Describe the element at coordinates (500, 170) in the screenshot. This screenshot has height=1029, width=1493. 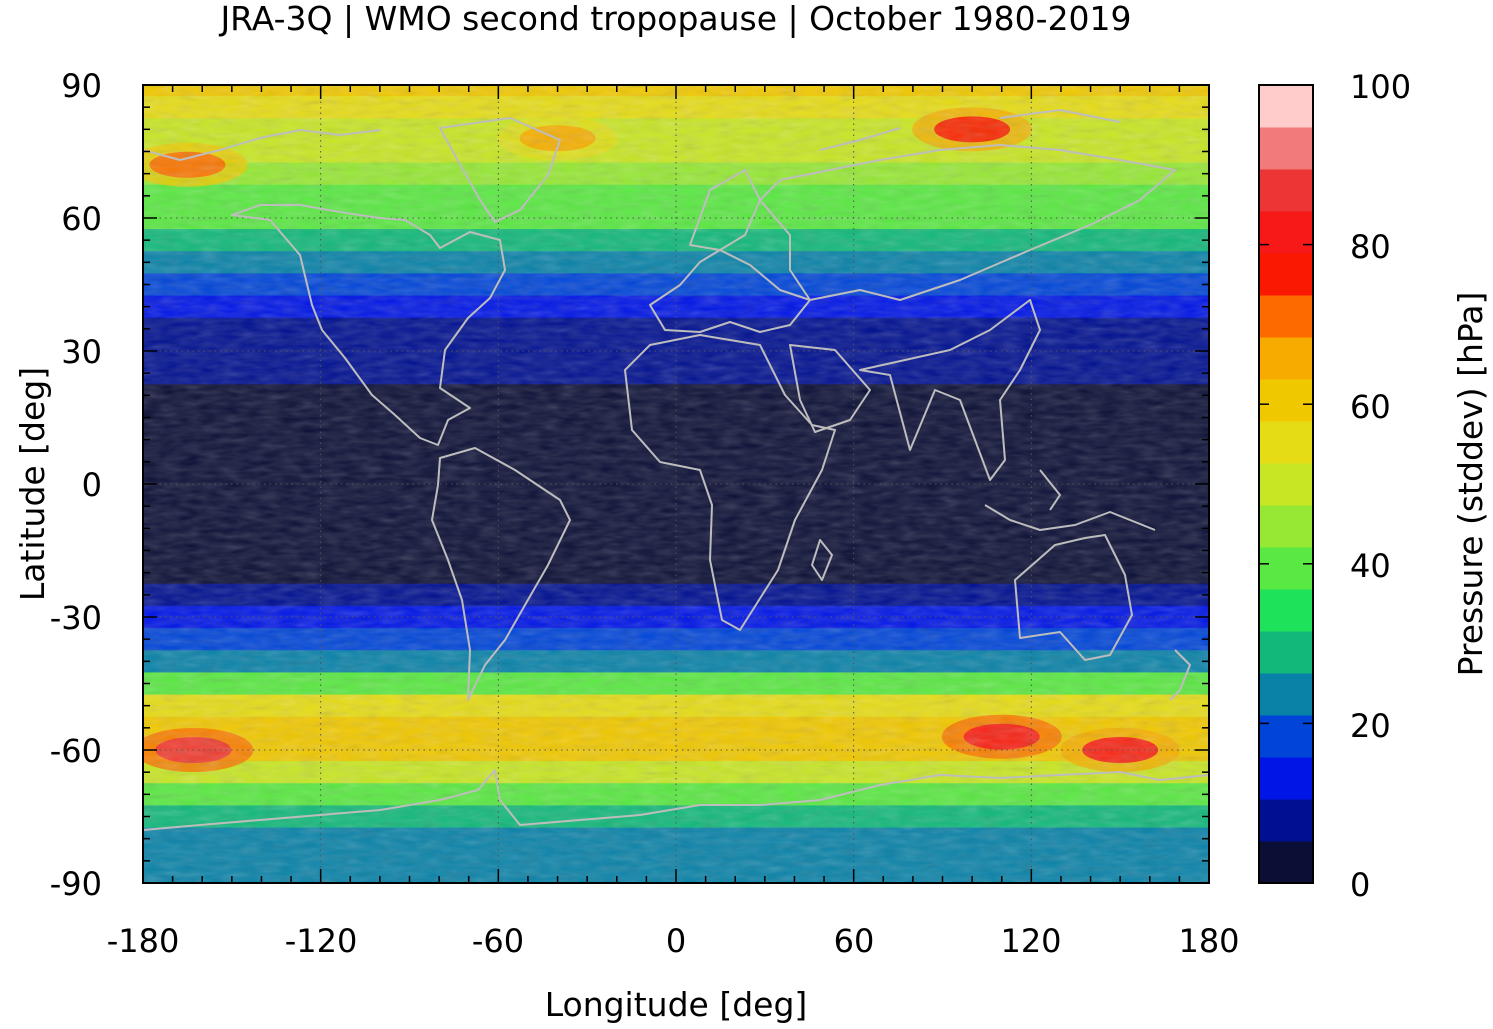
I see `coastline-greenland` at that location.